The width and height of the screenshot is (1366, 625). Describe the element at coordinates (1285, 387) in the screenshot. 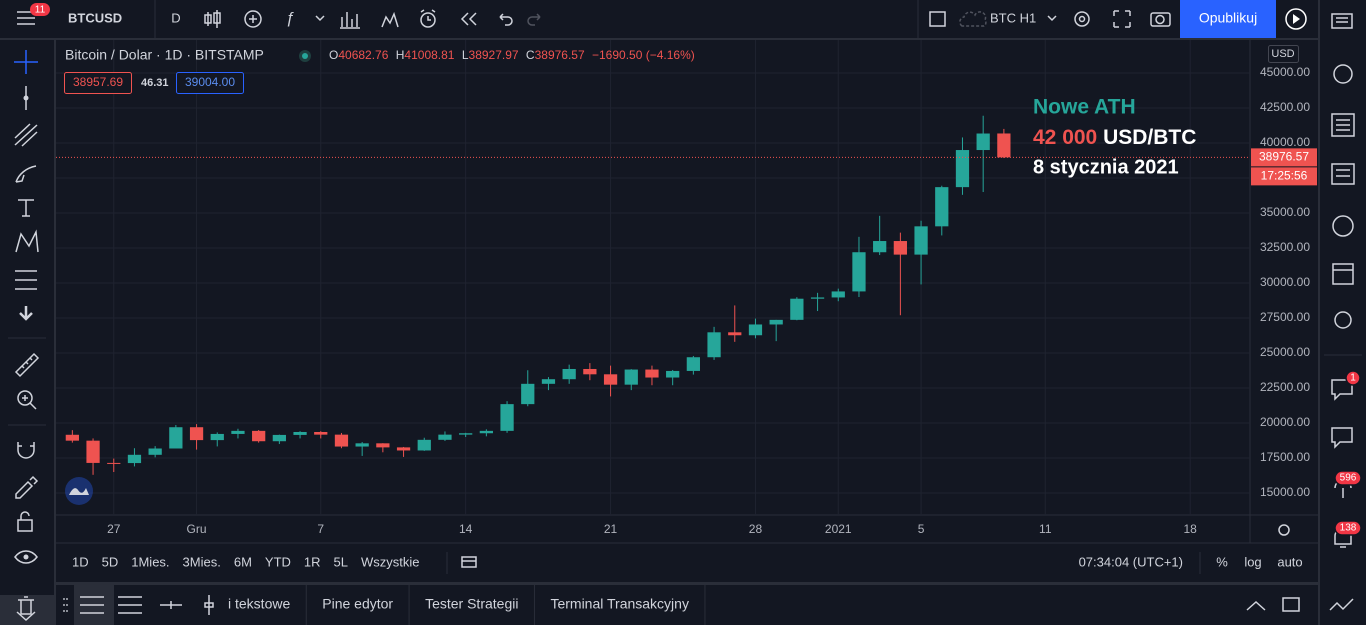

I see `y-tick-label: 22500.00` at that location.